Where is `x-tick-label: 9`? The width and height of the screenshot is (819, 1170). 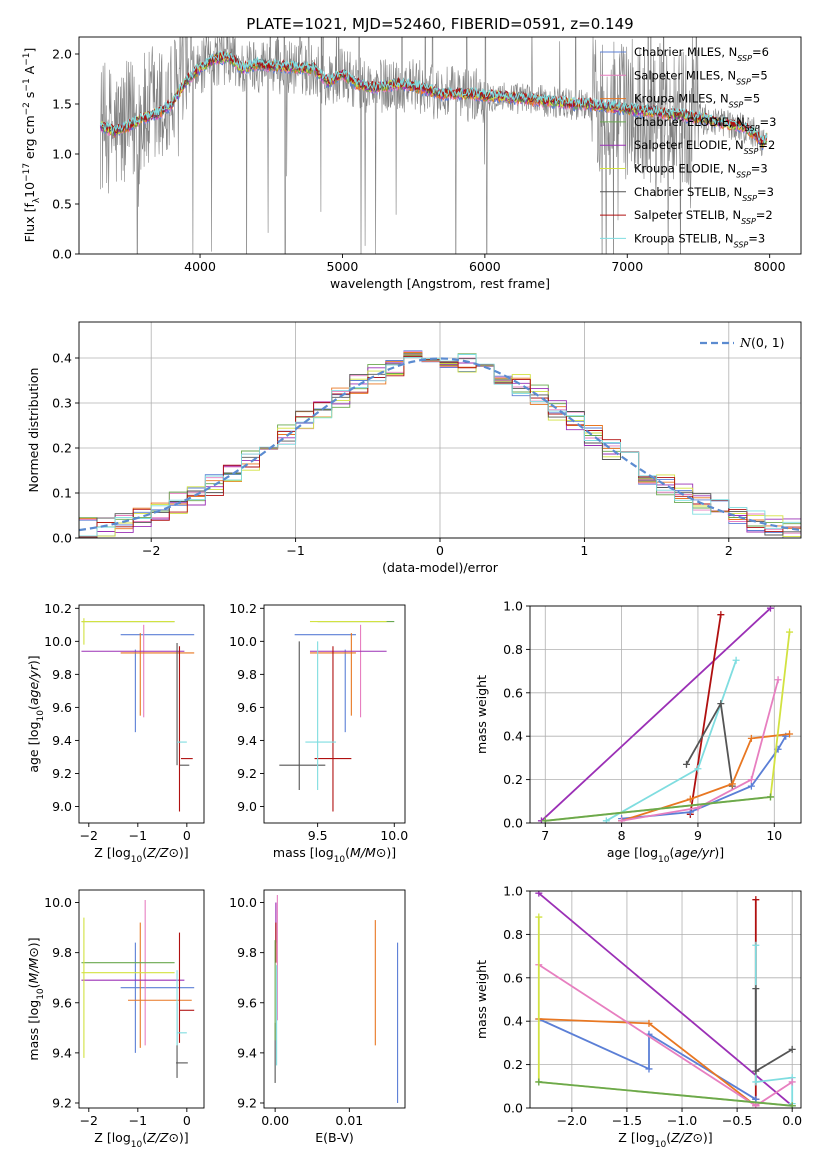 x-tick-label: 9 is located at coordinates (698, 835).